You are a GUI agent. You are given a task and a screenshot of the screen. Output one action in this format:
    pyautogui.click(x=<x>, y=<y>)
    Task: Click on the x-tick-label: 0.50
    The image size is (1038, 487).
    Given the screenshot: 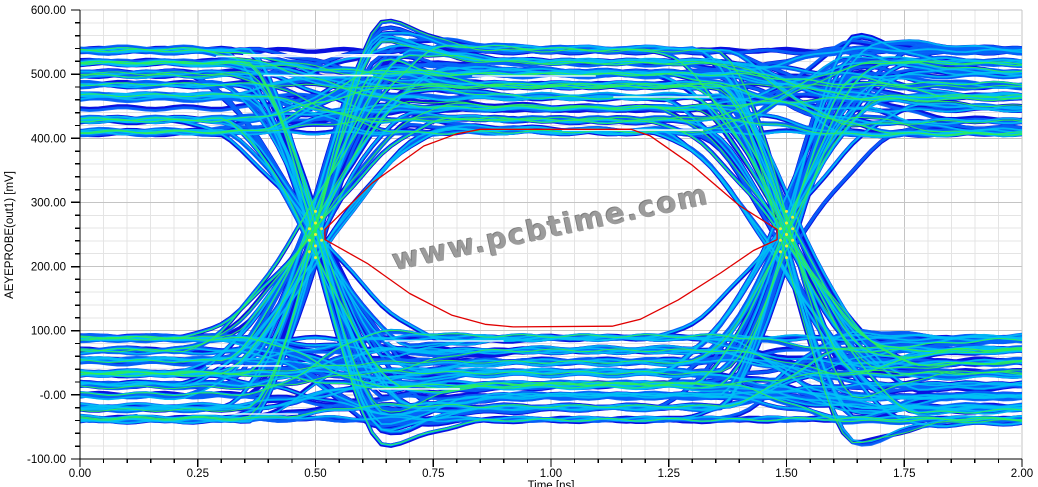 What is the action you would take?
    pyautogui.click(x=315, y=474)
    